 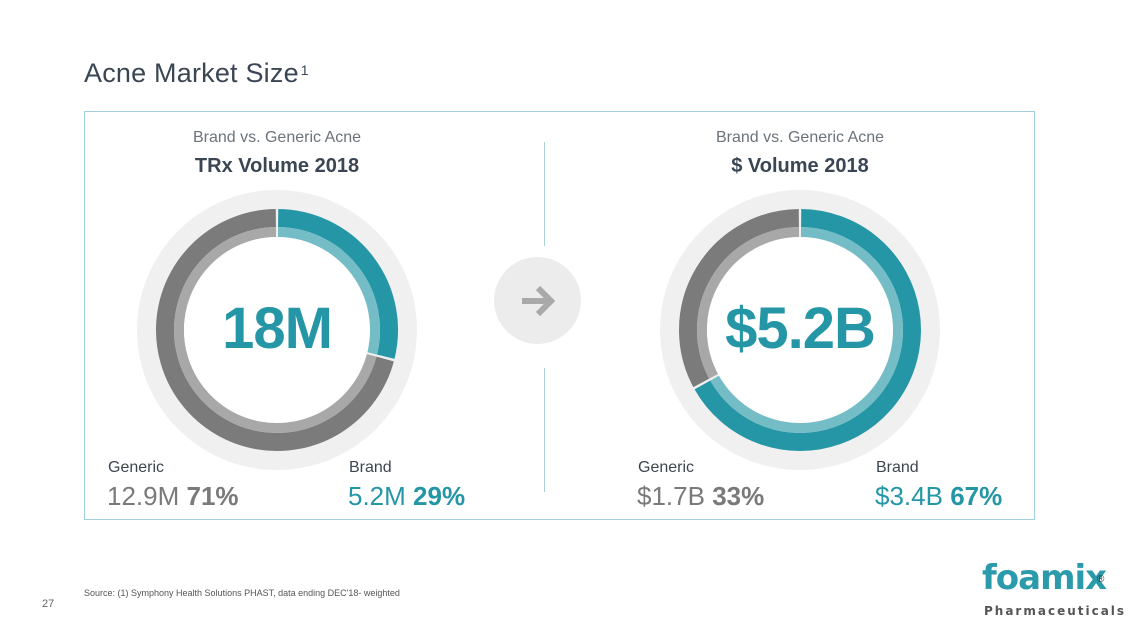 I want to click on page-title-text: Acne Market Size, so click(x=191, y=73).